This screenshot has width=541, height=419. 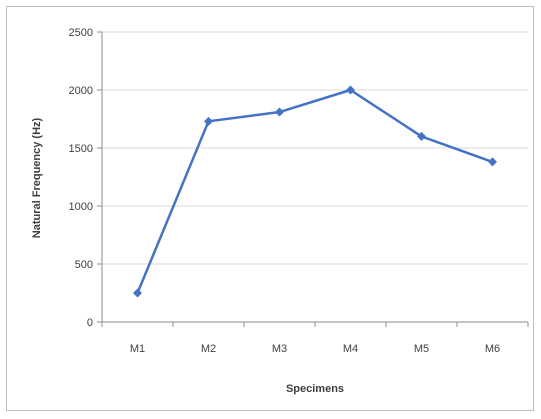 What do you see at coordinates (90, 323) in the screenshot?
I see `y-tick-label: 0` at bounding box center [90, 323].